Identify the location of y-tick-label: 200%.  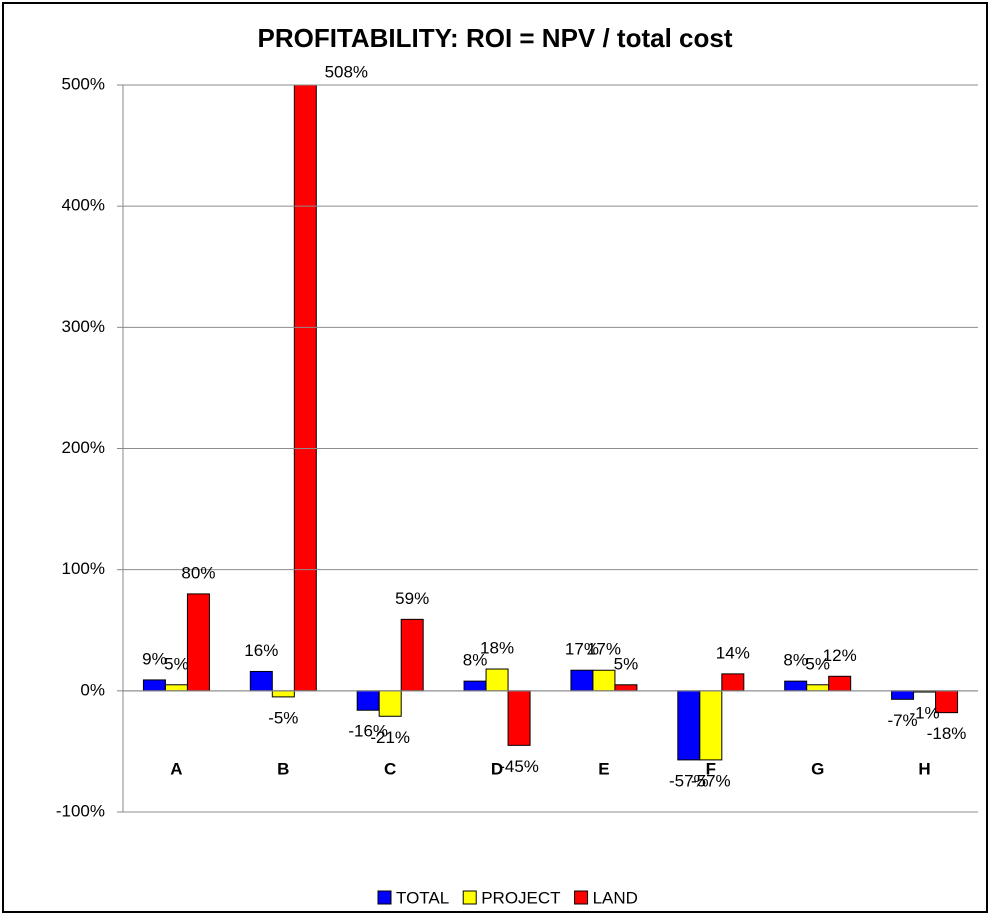
(83, 447).